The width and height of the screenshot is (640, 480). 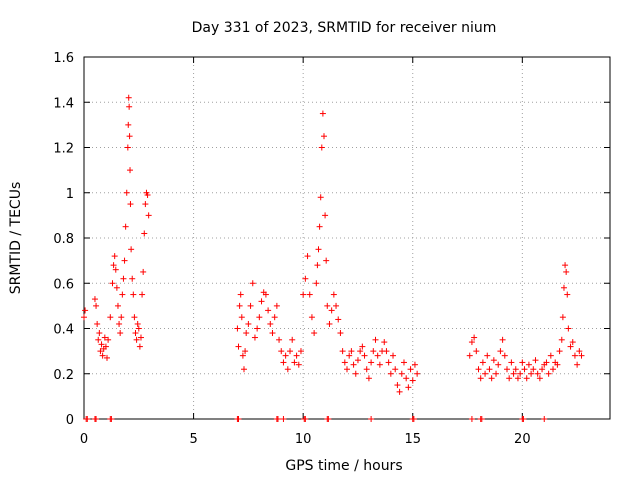 I want to click on x-tick-label: 5, so click(x=193, y=439).